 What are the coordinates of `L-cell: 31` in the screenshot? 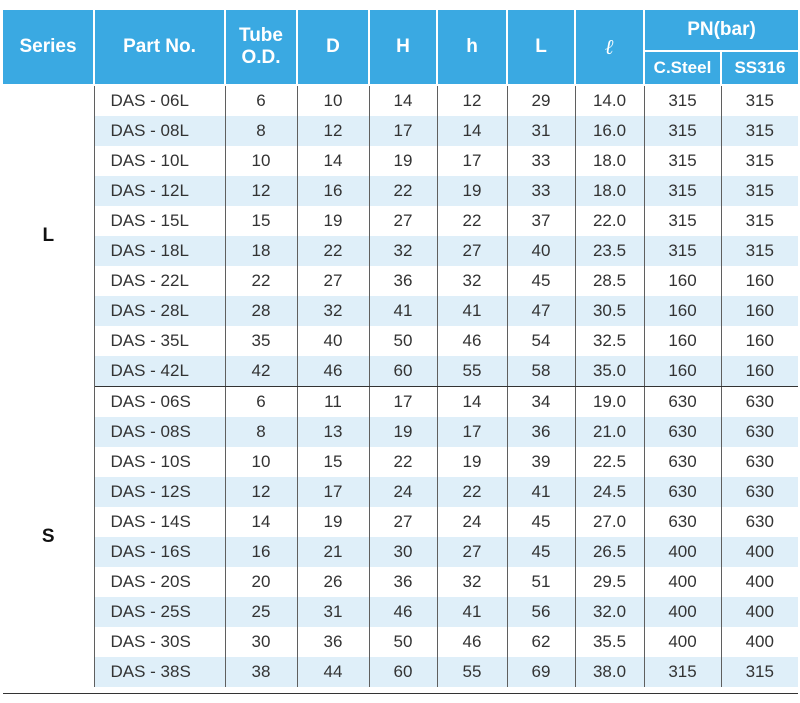 It's located at (541, 131).